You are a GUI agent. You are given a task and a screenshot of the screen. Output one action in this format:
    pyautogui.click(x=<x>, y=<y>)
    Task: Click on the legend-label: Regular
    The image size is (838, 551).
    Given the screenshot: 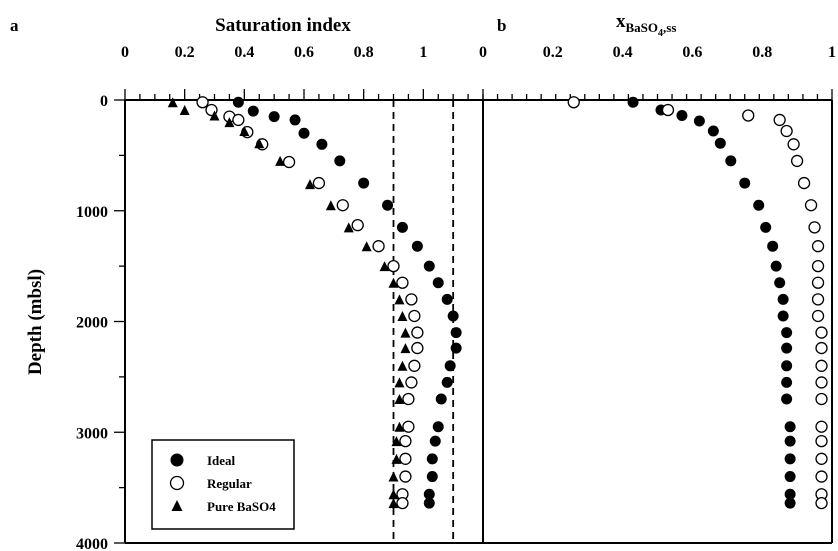 What is the action you would take?
    pyautogui.click(x=229, y=483)
    